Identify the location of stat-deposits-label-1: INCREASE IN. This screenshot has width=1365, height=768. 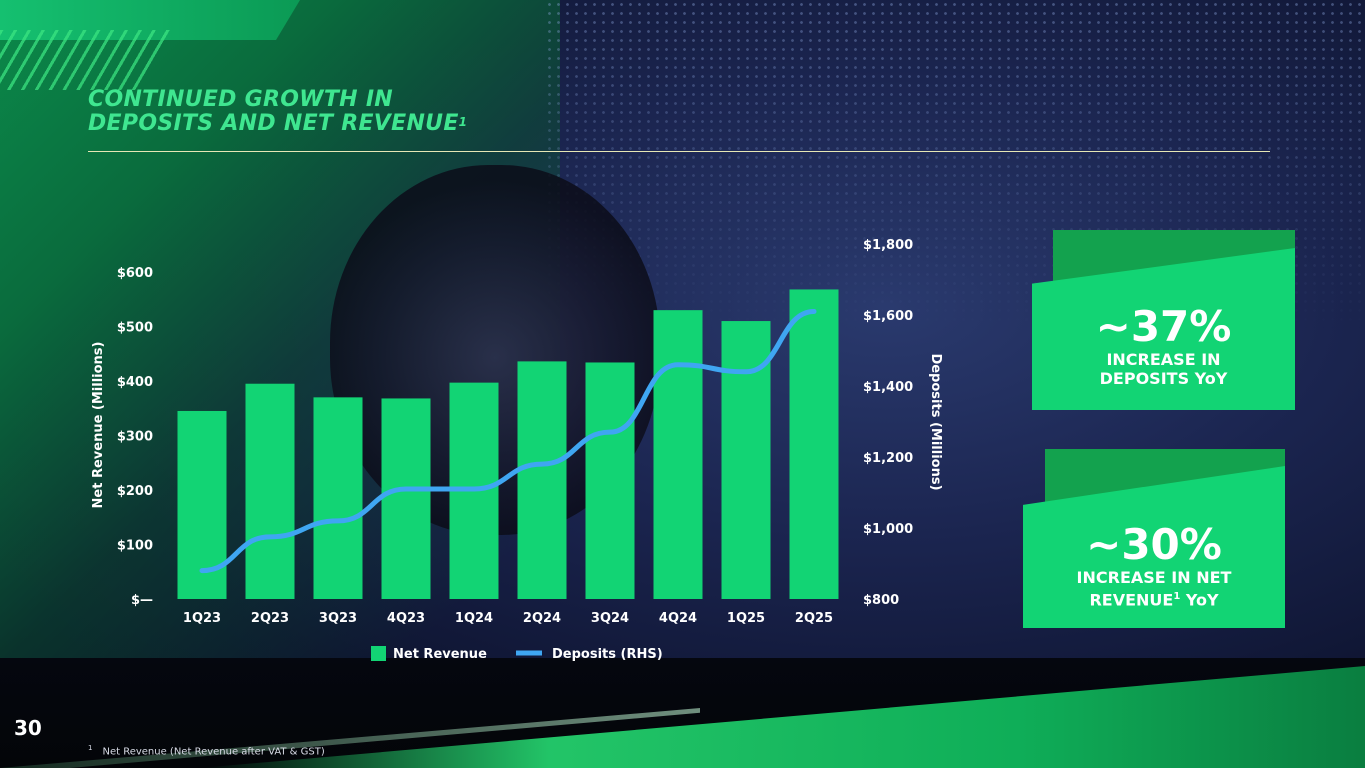
(1163, 359).